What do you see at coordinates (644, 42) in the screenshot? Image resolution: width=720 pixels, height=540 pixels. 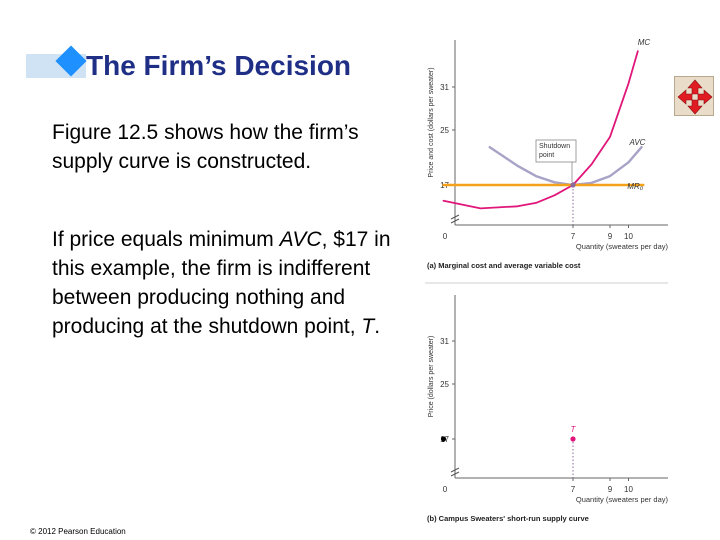 I see `series-label-mc: MC` at bounding box center [644, 42].